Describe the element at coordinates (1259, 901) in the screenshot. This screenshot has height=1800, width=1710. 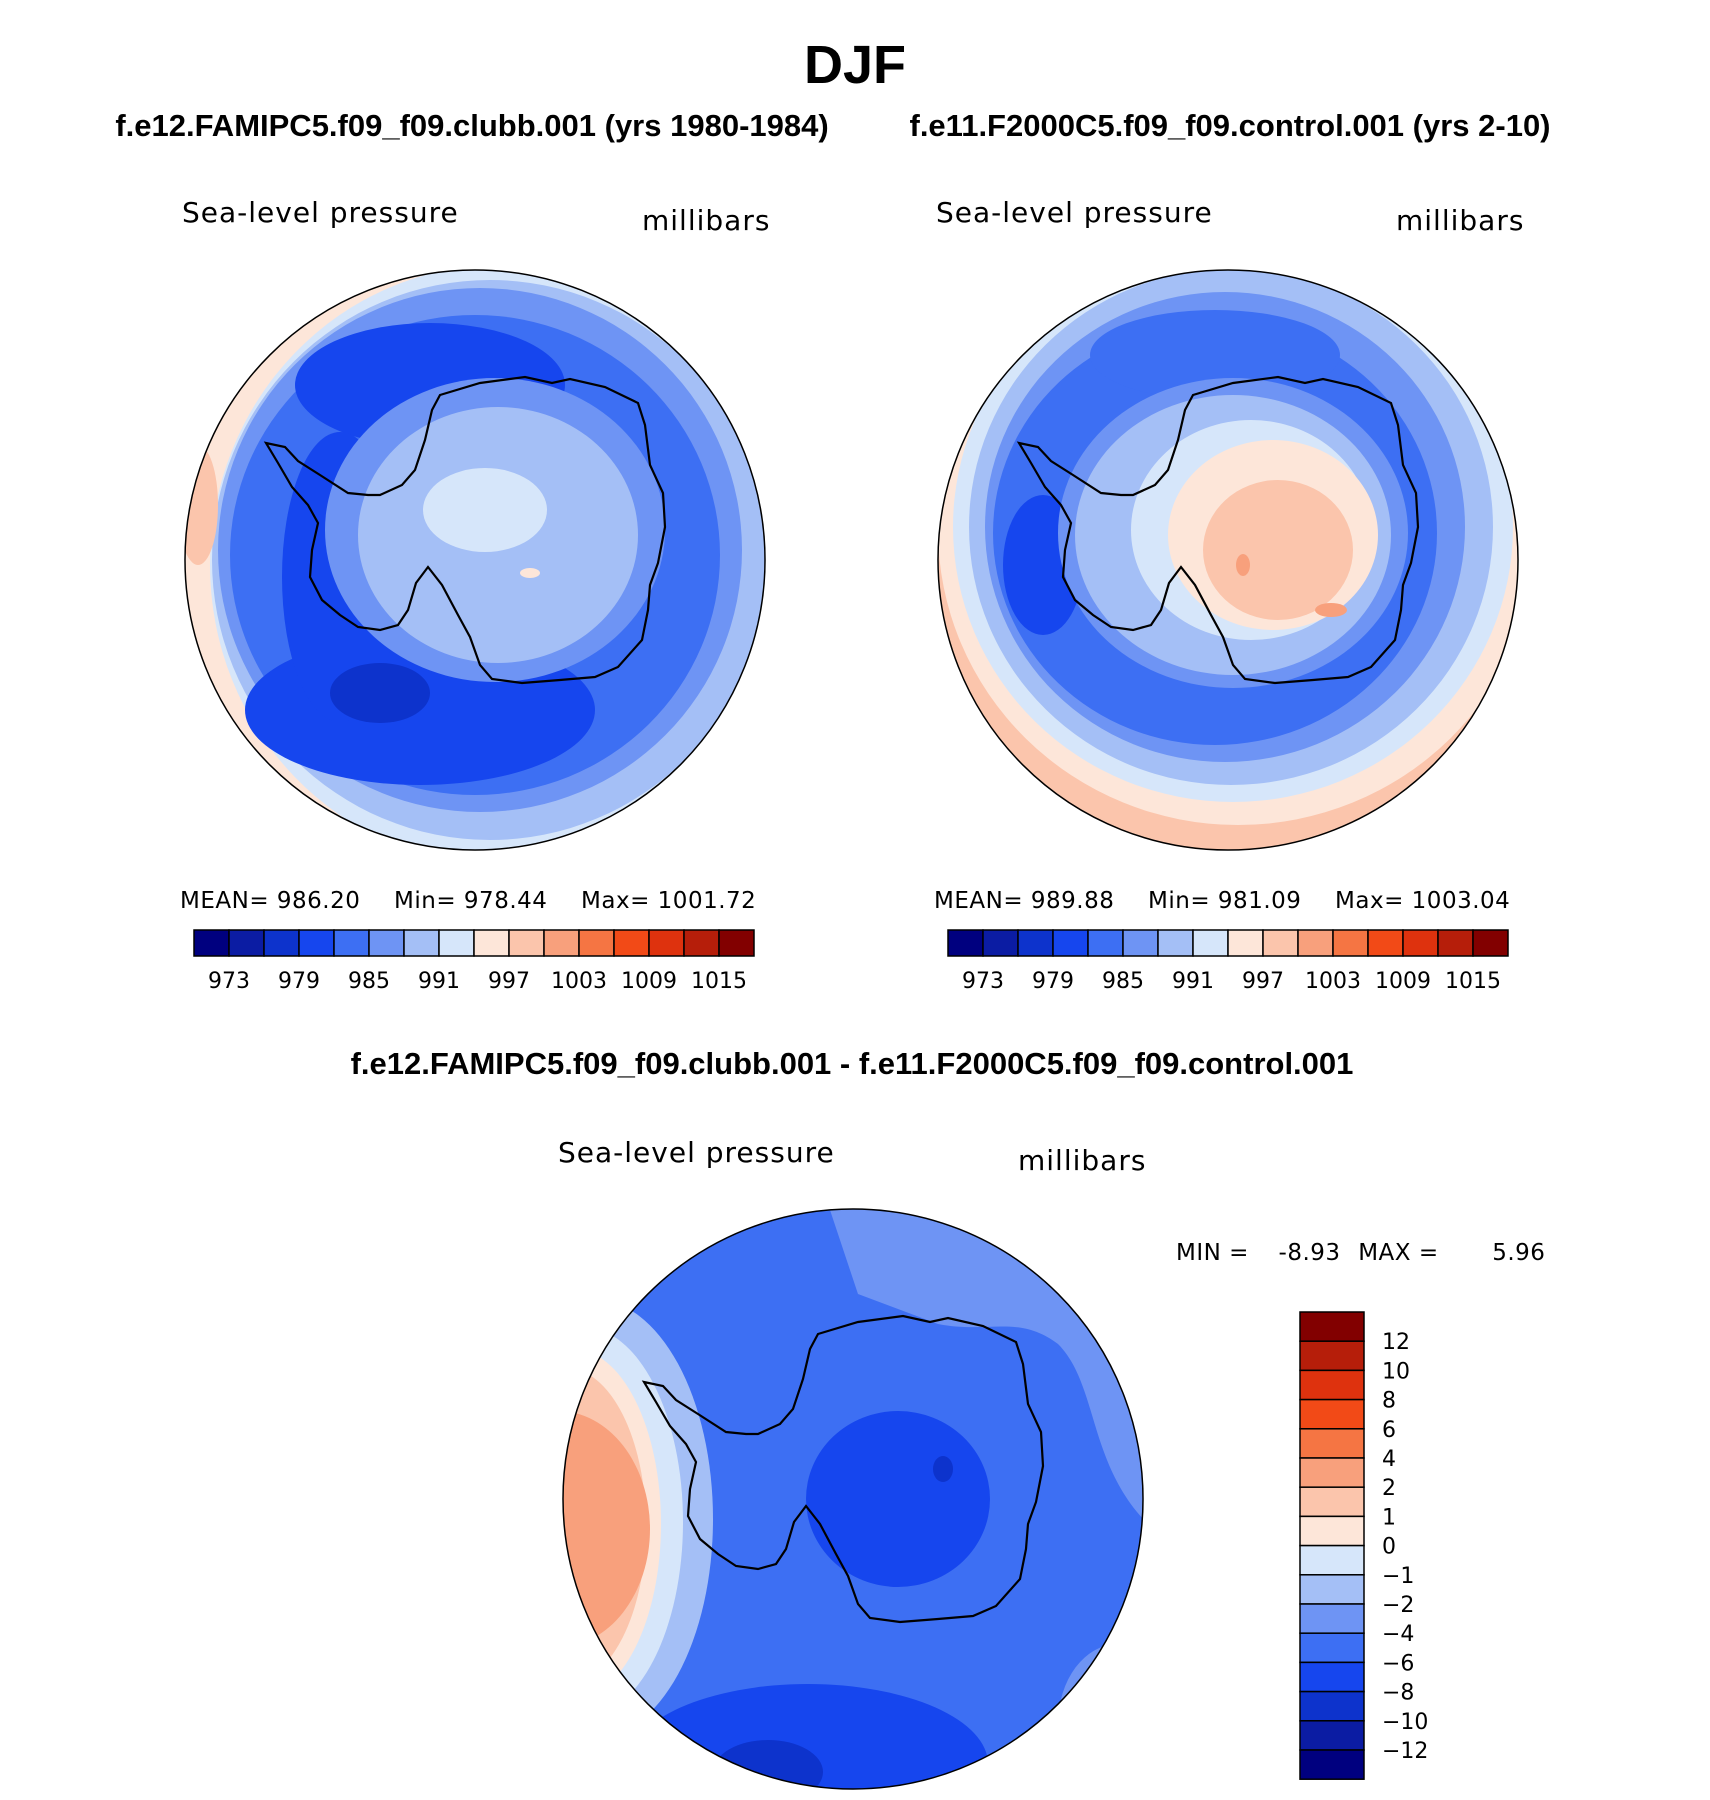
I see `panel2-min-value: 981.09` at that location.